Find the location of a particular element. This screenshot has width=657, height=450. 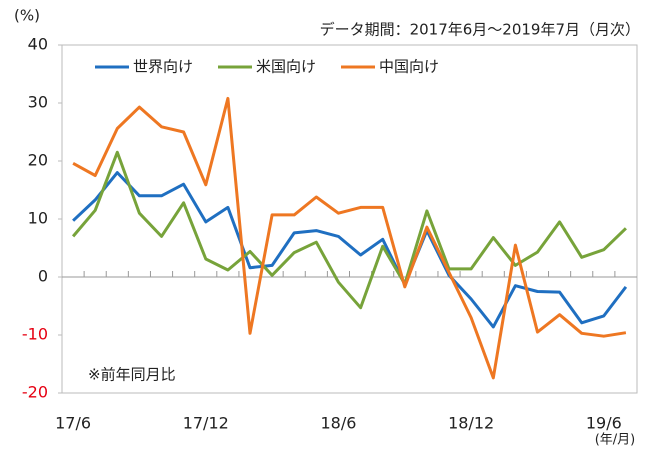

legend-label: 中国向け is located at coordinates (409, 67).